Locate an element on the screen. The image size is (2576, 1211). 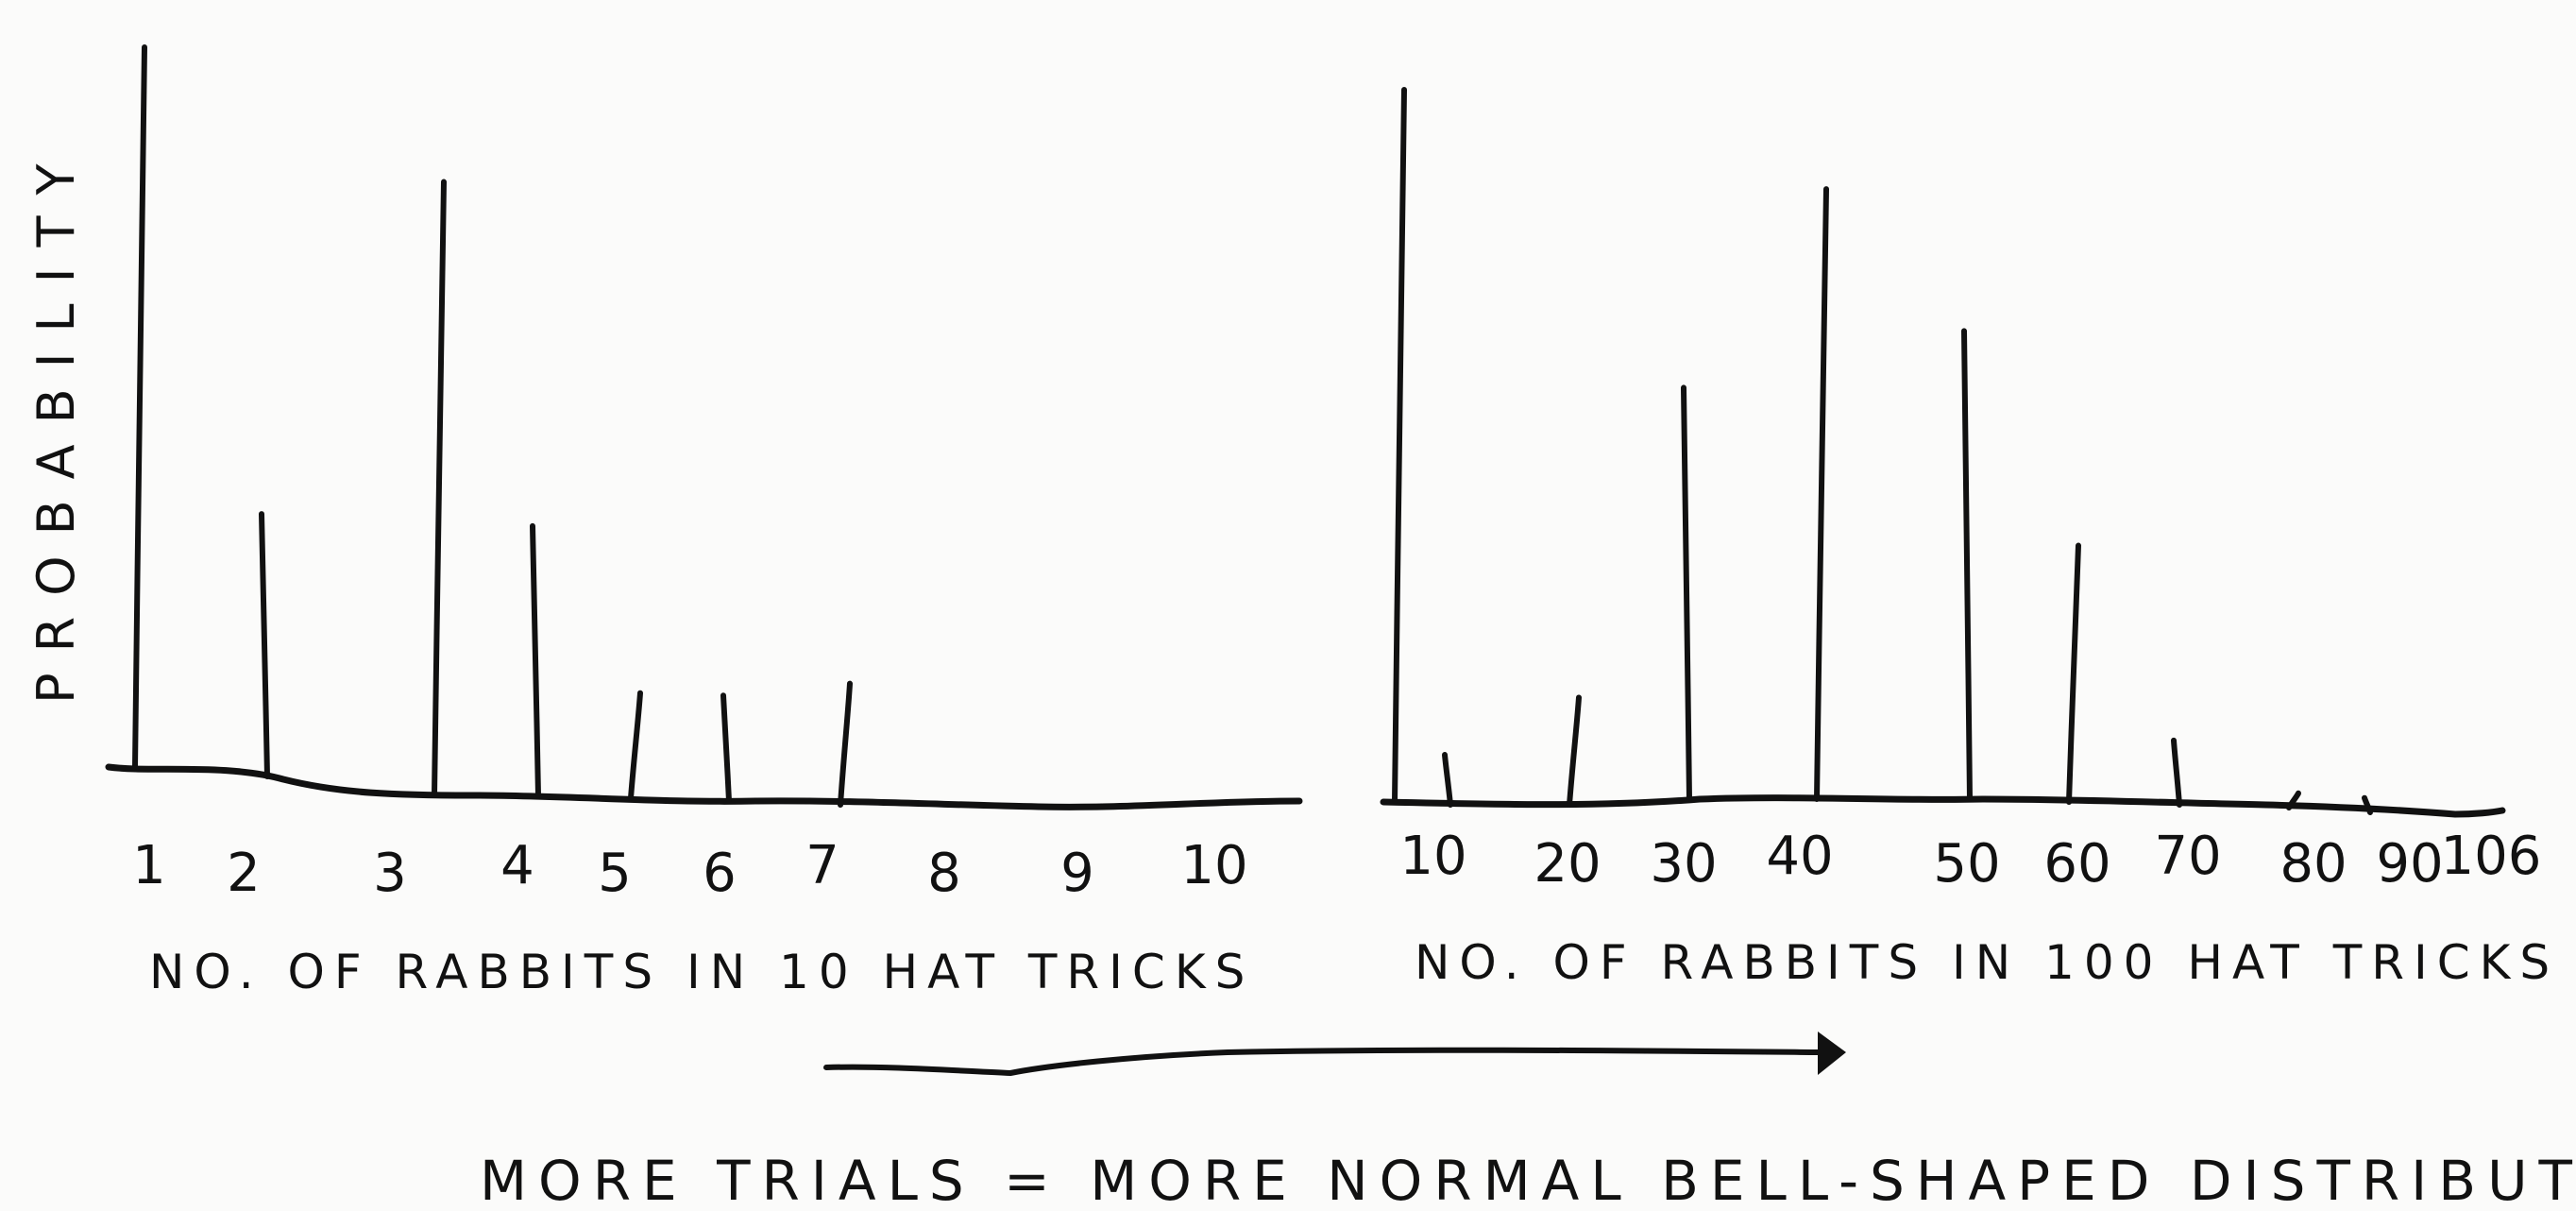
chart-left-tick-label-10: 10 is located at coordinates (1213, 865).